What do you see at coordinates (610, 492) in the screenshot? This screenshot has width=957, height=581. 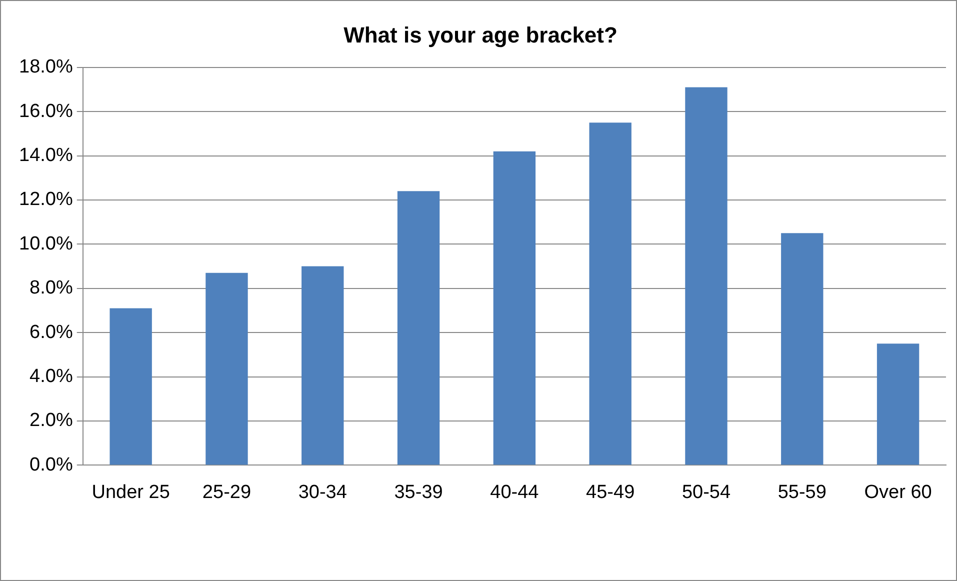 I see `x-tick-label: 45-49` at bounding box center [610, 492].